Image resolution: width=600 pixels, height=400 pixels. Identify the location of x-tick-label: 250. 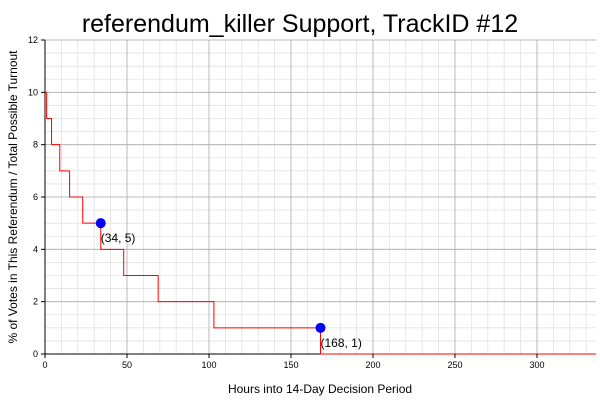
(454, 365).